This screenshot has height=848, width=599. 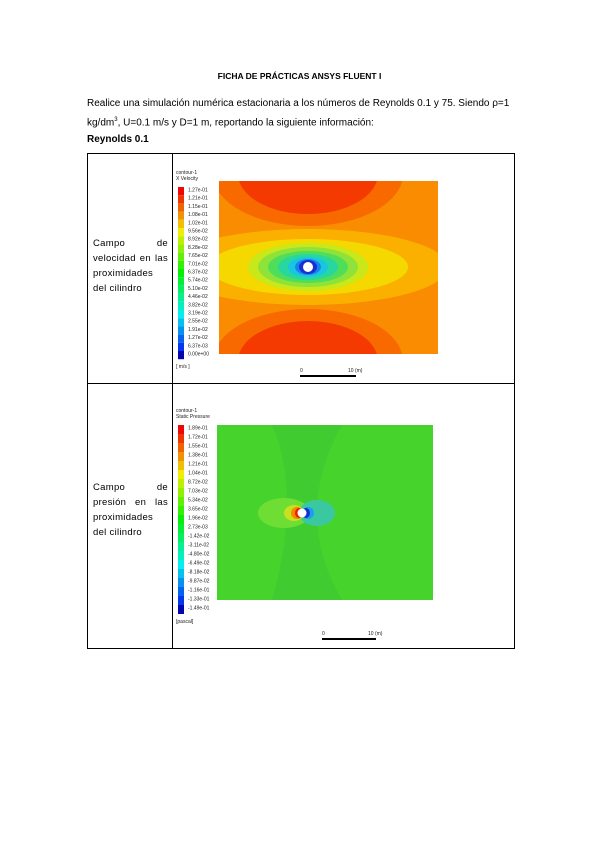 What do you see at coordinates (301, 371) in the screenshot?
I see `scale-start: 0` at bounding box center [301, 371].